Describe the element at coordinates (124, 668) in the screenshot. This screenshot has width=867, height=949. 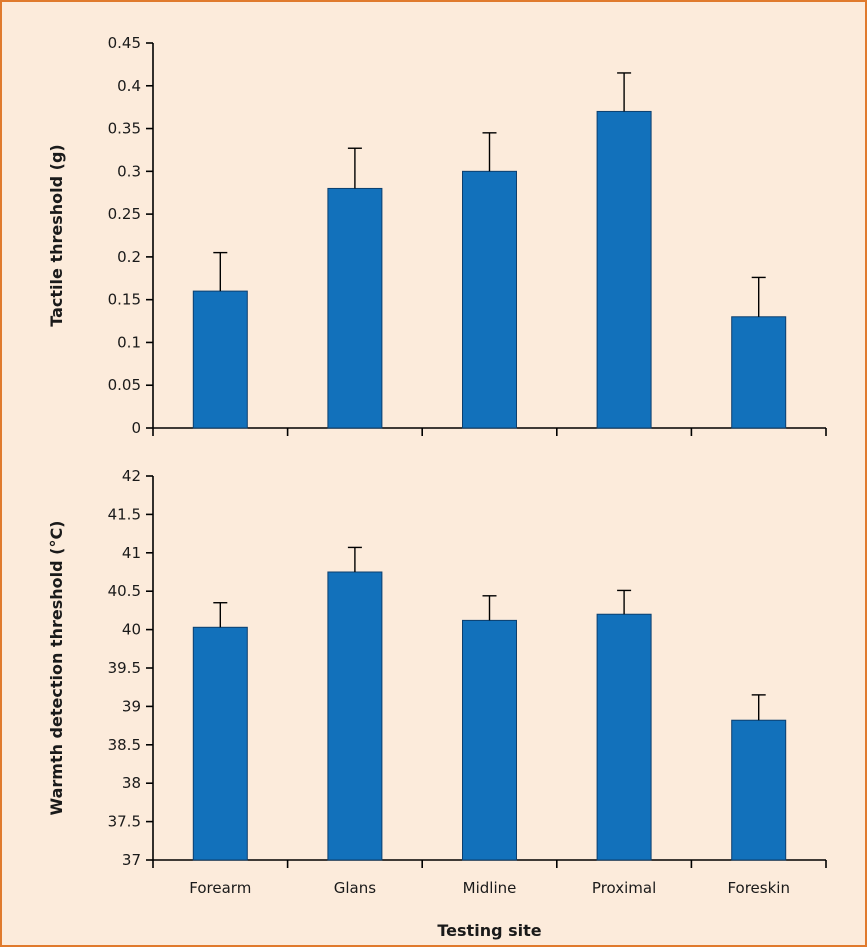
I see `y-tick-label: 39.5` at that location.